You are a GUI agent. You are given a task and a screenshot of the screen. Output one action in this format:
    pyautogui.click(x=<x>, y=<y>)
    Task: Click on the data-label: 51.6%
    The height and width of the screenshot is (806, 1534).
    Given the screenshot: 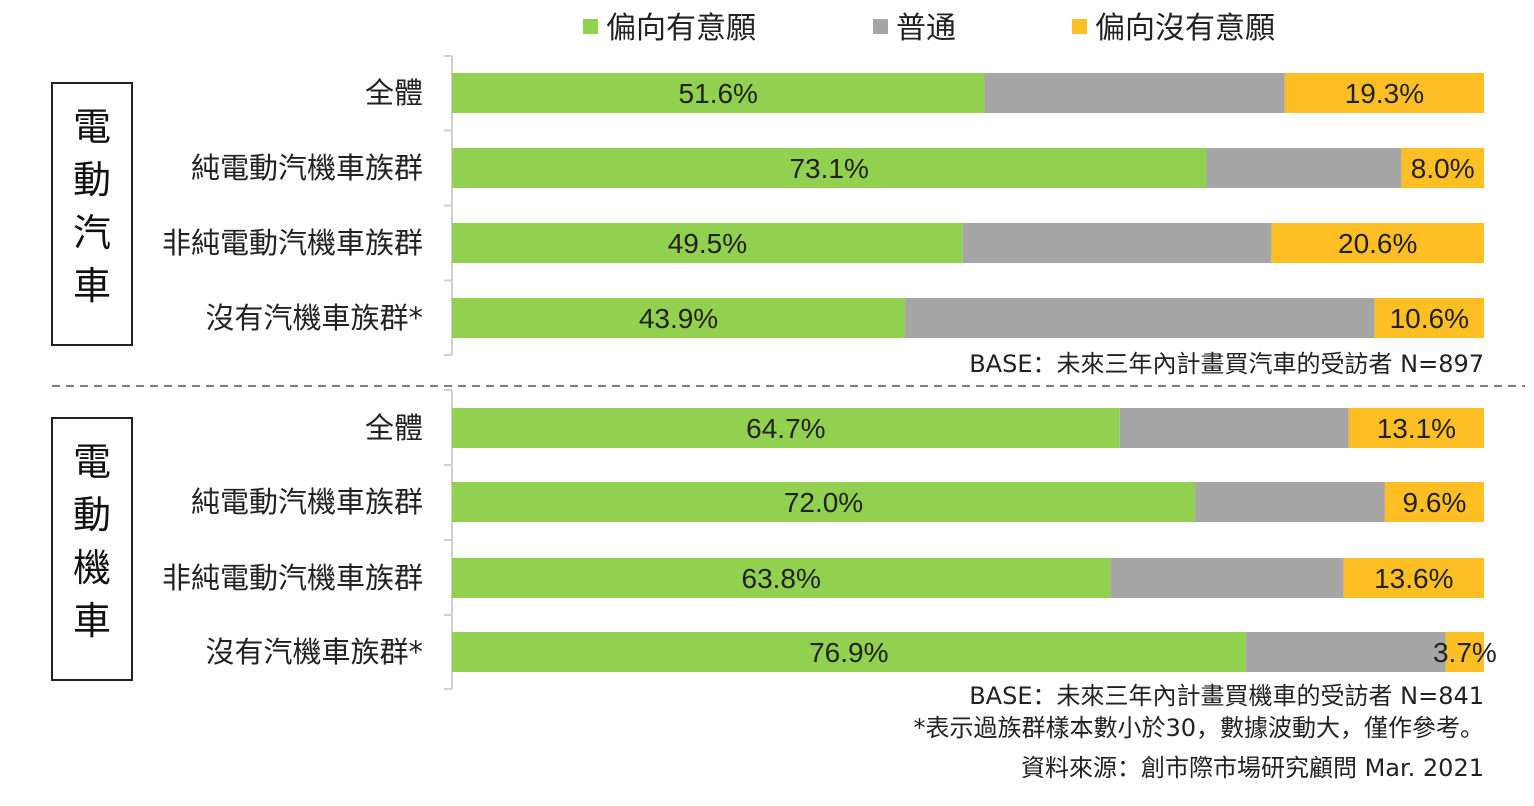 What is the action you would take?
    pyautogui.click(x=718, y=93)
    